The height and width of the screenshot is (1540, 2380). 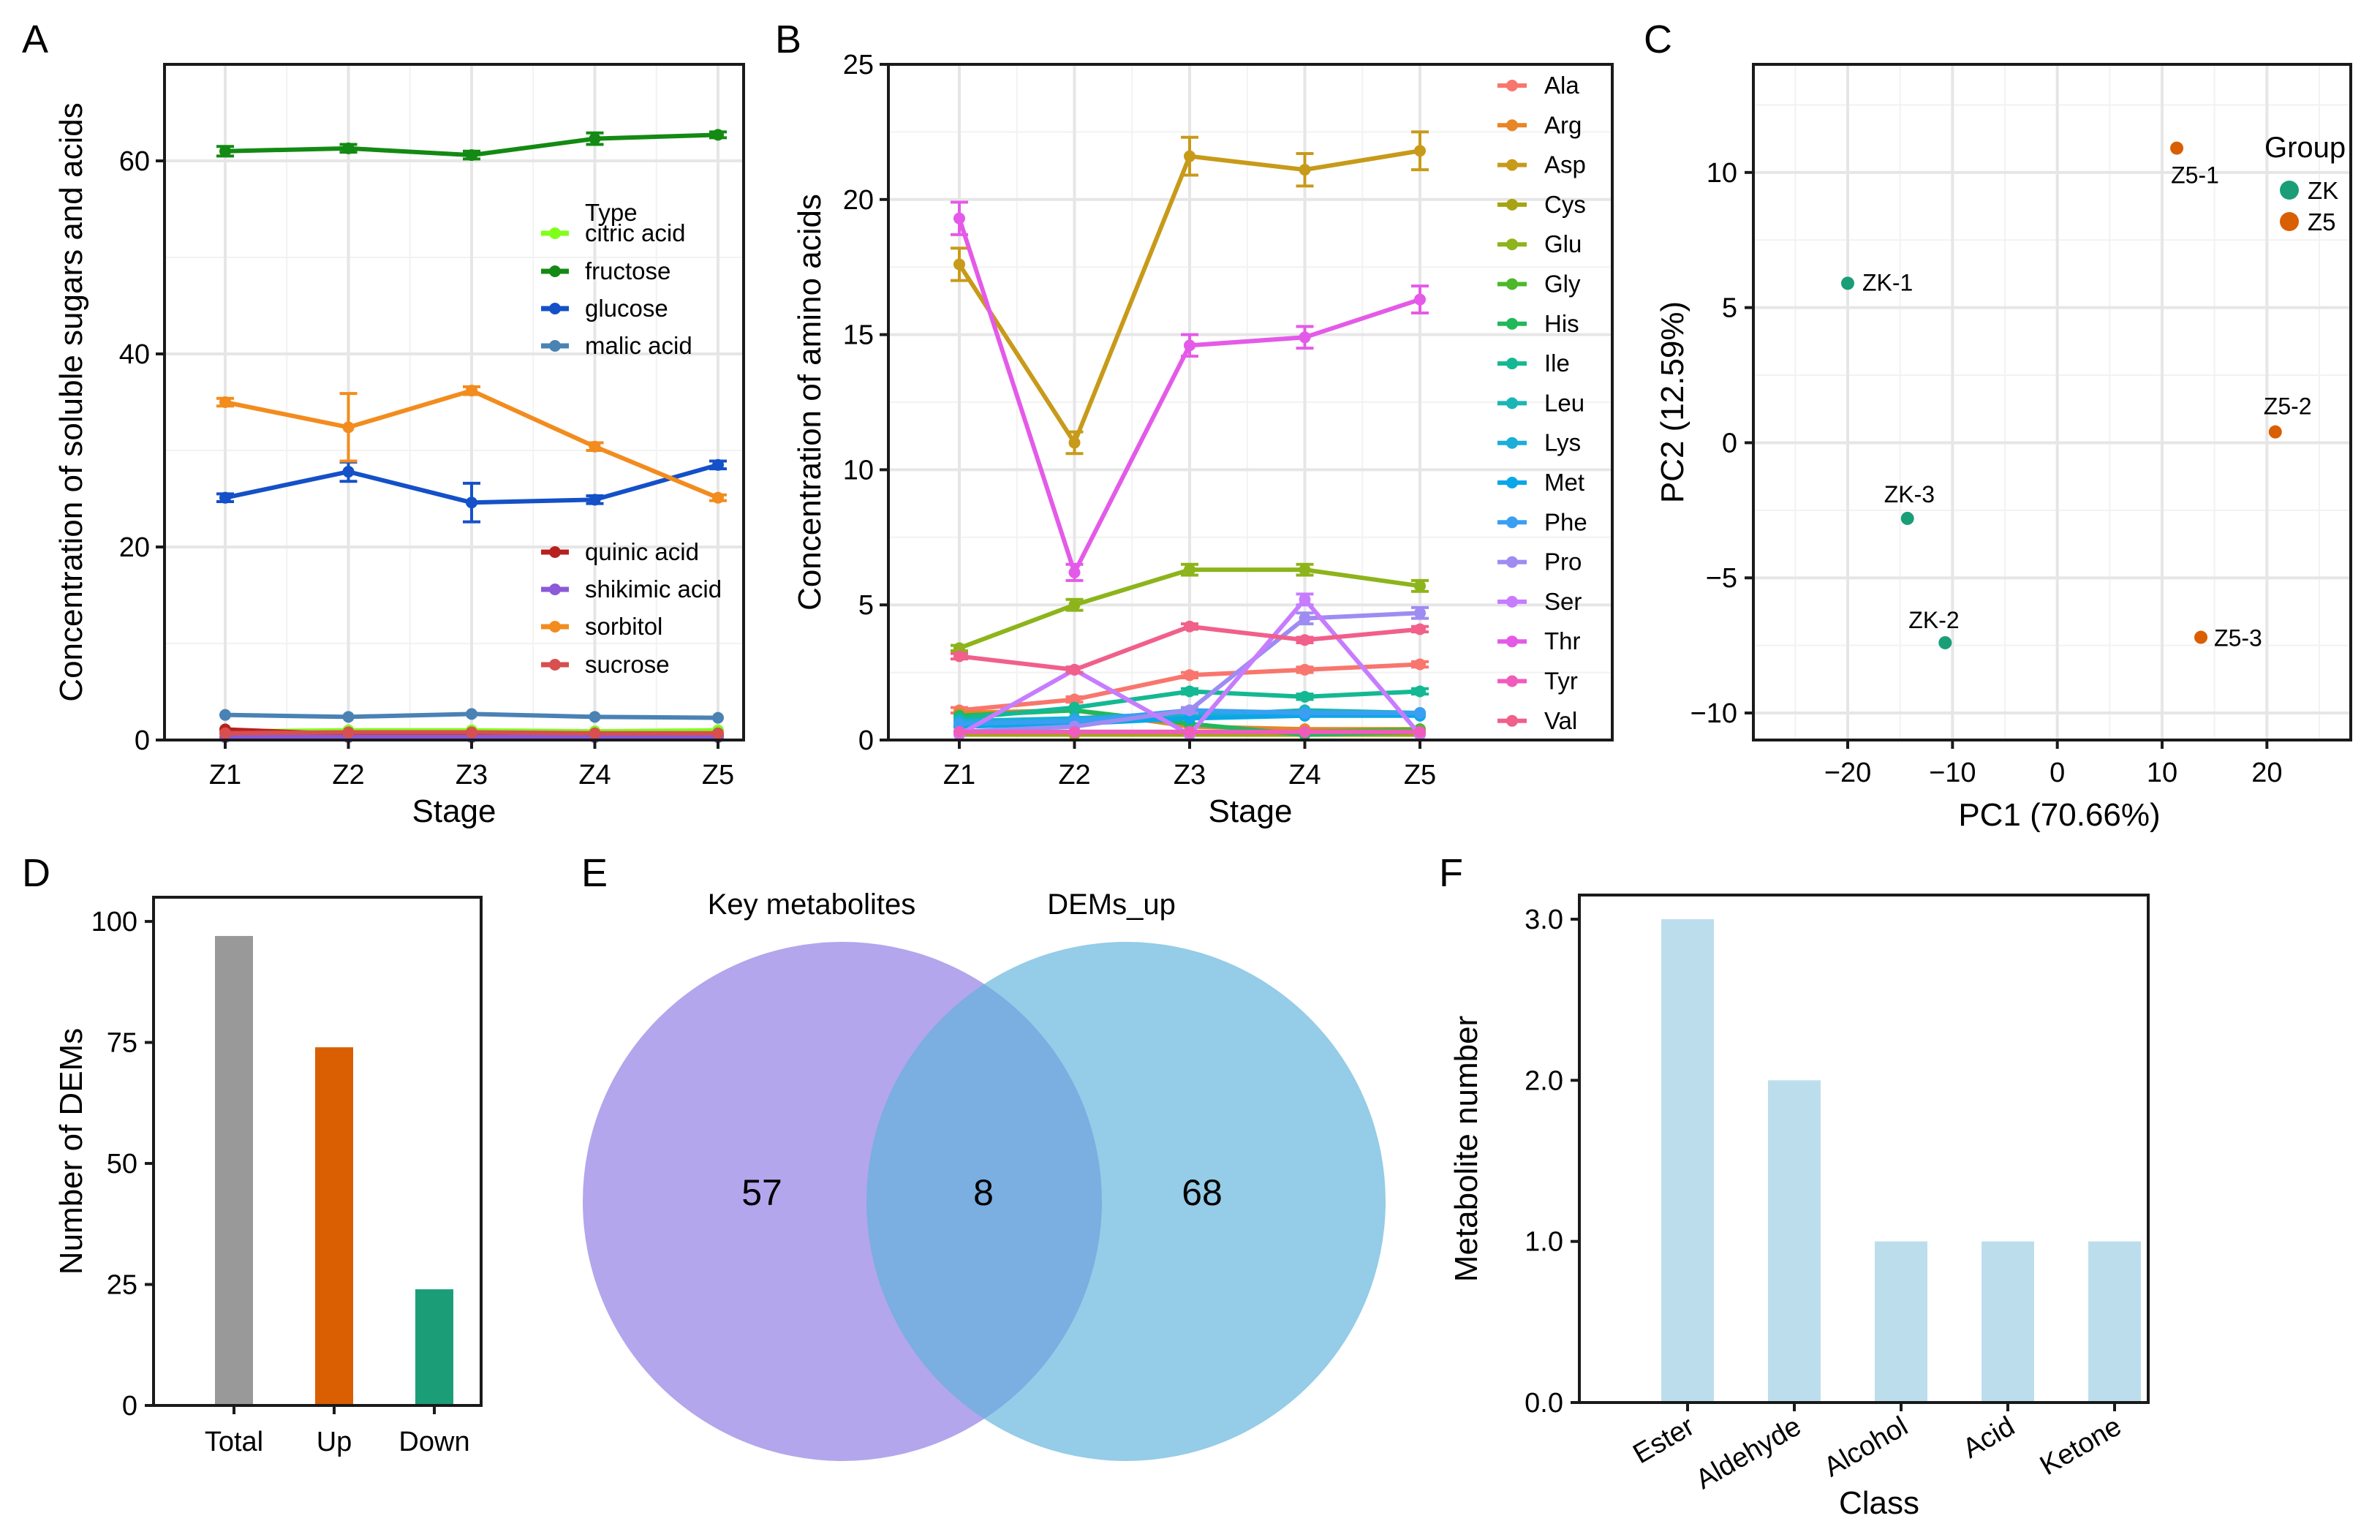 I want to click on series-val, so click(x=1190, y=648).